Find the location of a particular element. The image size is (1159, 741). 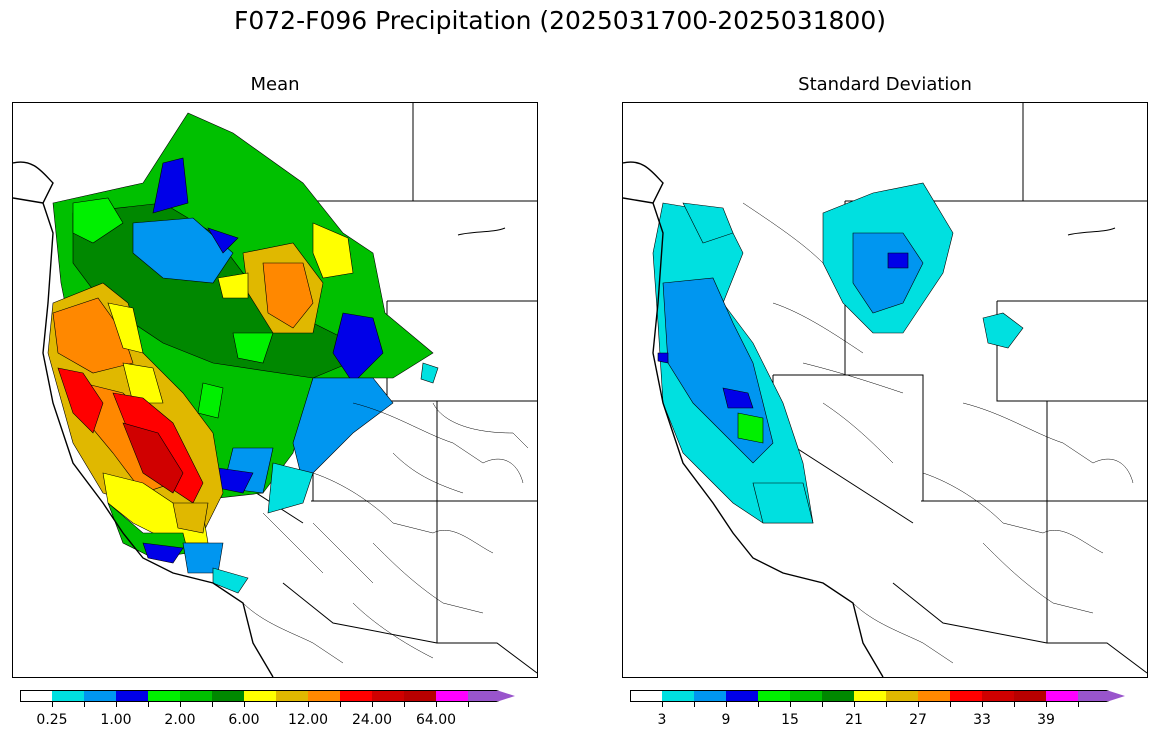

basin-outlines is located at coordinates (385, 533).